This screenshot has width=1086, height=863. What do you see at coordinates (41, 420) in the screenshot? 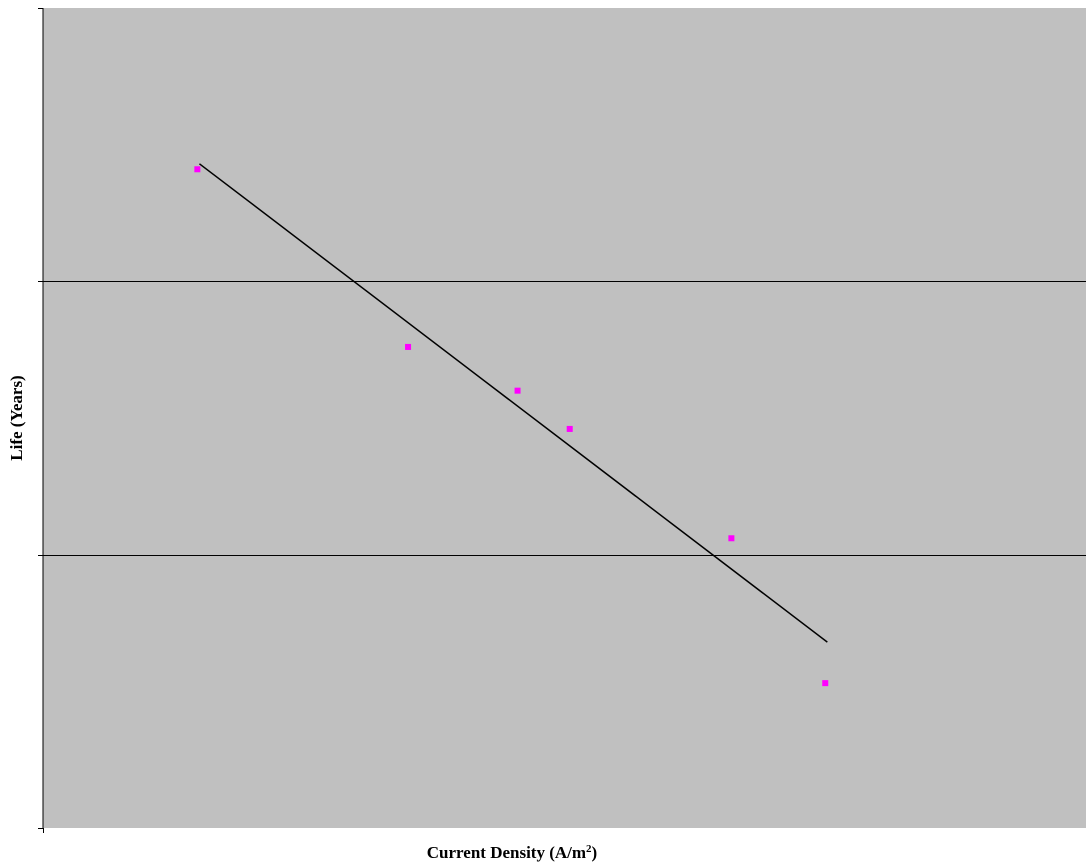
I see `y-axis-ticks` at bounding box center [41, 420].